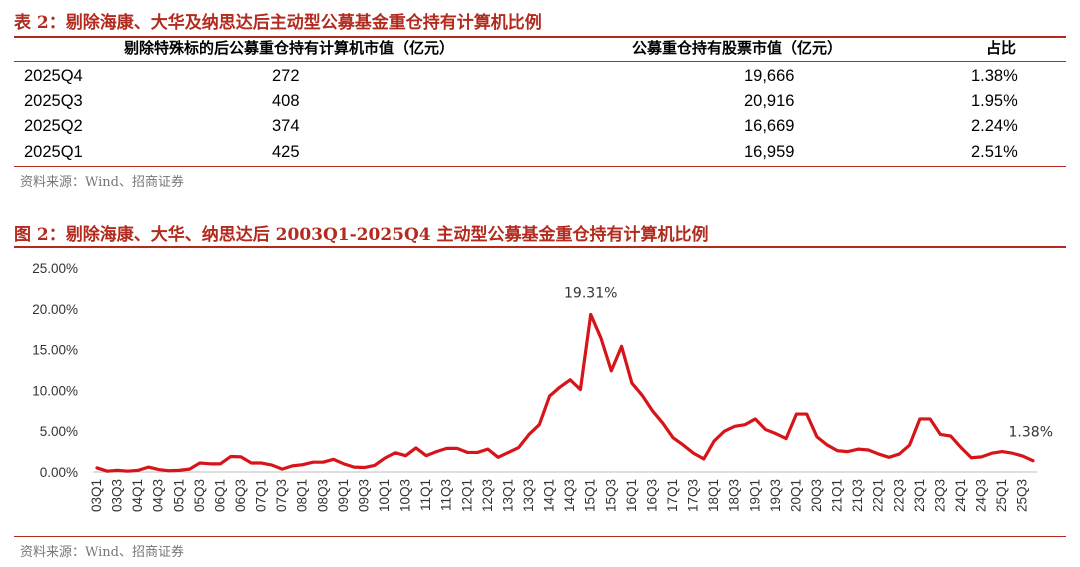 The image size is (1080, 567). Describe the element at coordinates (540, 61) in the screenshot. I see `table-header-rule` at that location.